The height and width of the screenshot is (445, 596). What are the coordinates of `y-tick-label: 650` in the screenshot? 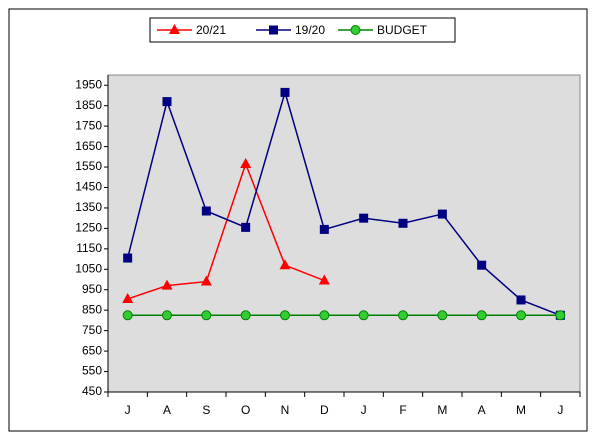 It's located at (92, 350).